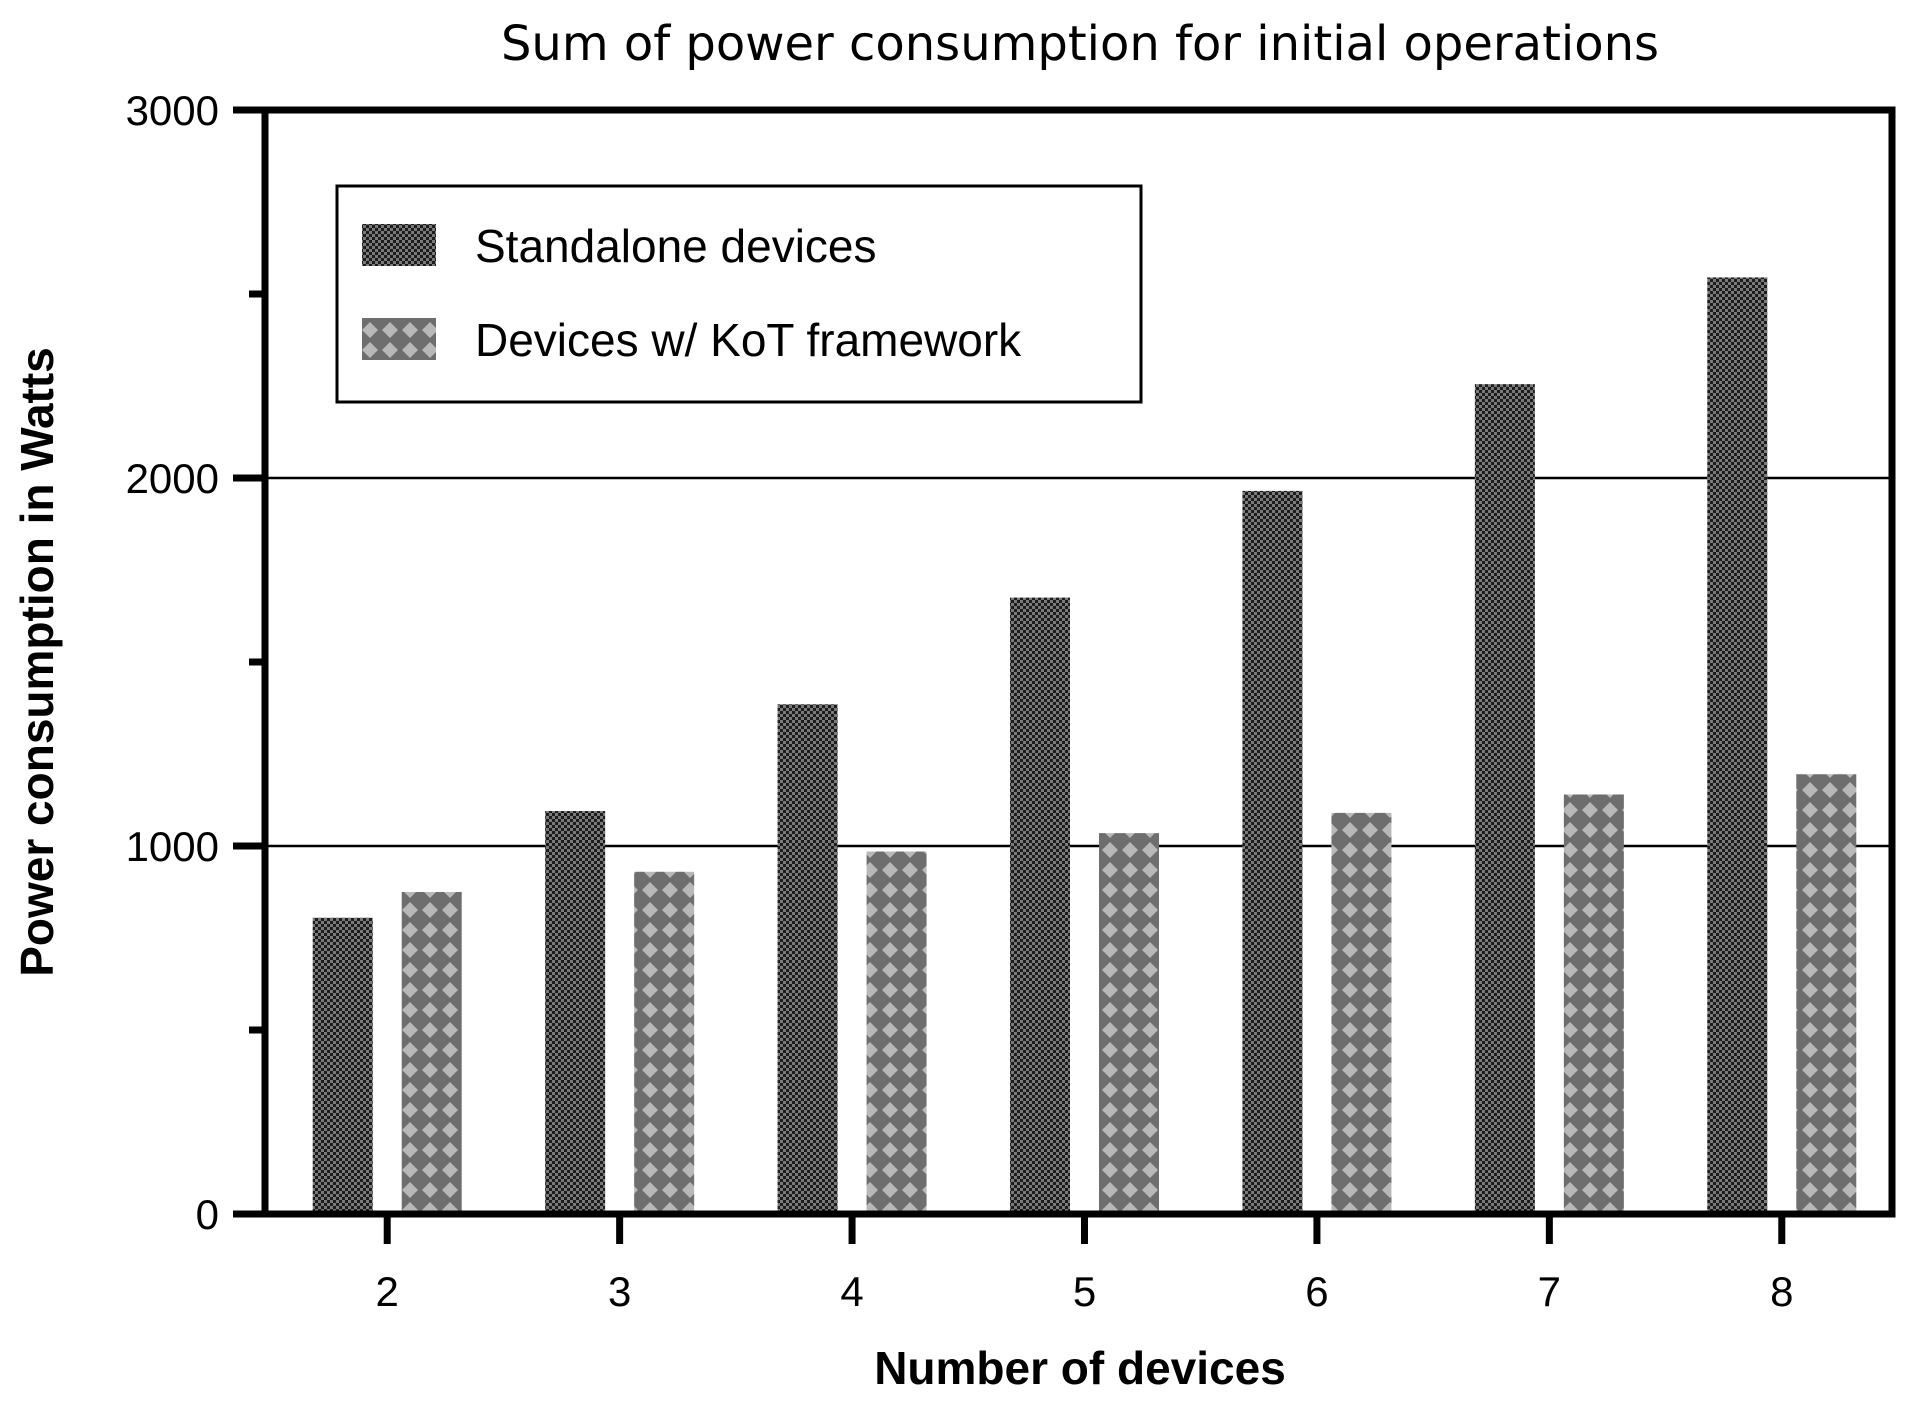 Image resolution: width=1913 pixels, height=1412 pixels. What do you see at coordinates (207, 1214) in the screenshot?
I see `y-tick-label-0: 0` at bounding box center [207, 1214].